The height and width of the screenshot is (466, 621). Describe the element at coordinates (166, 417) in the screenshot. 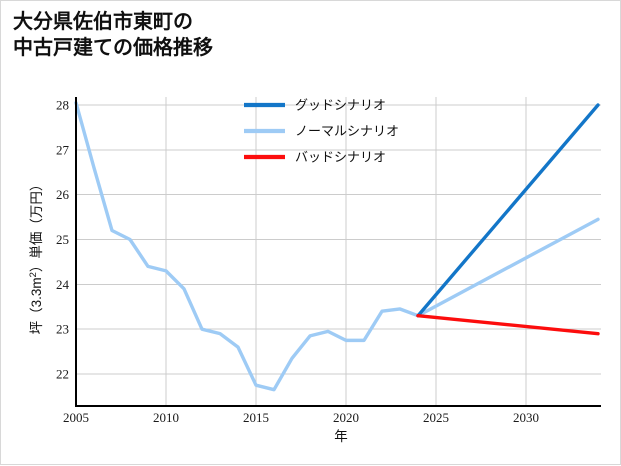

I see `x-tick-label-2010: 2010` at that location.